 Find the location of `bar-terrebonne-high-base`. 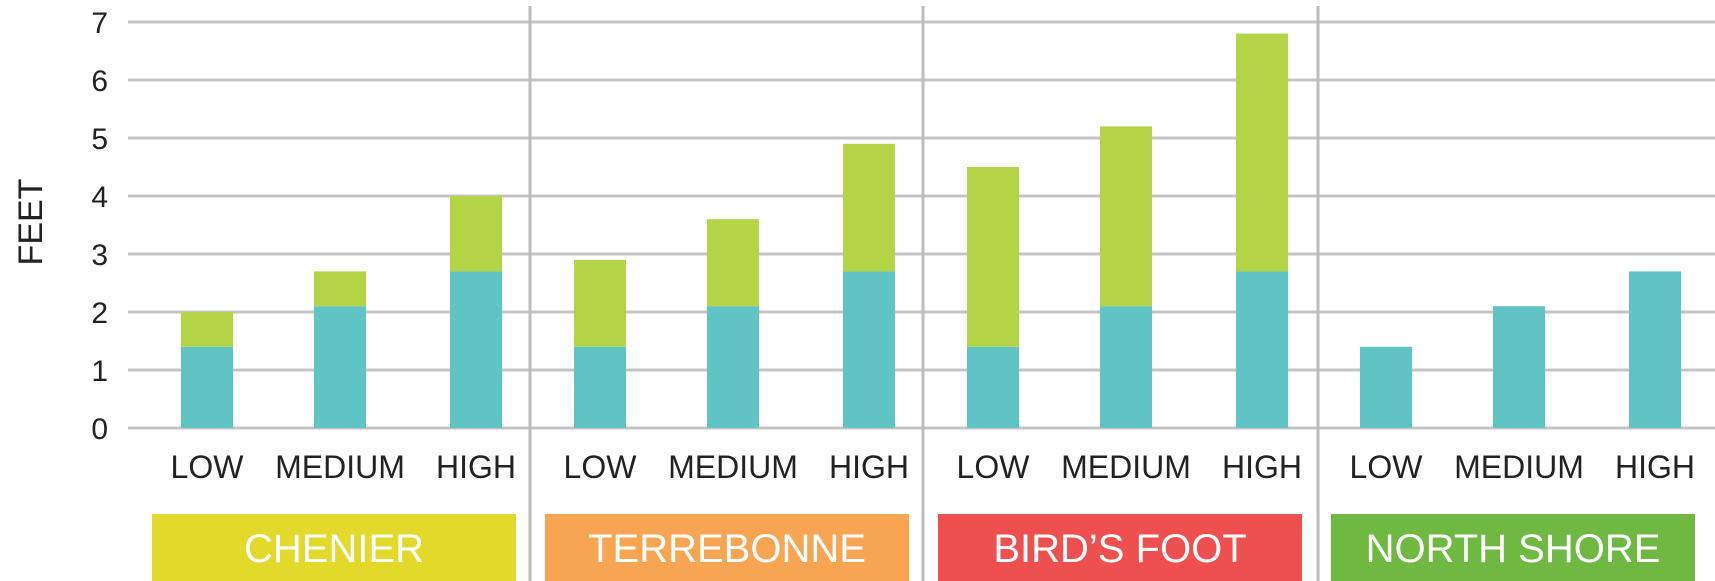

bar-terrebonne-high-base is located at coordinates (869, 349).